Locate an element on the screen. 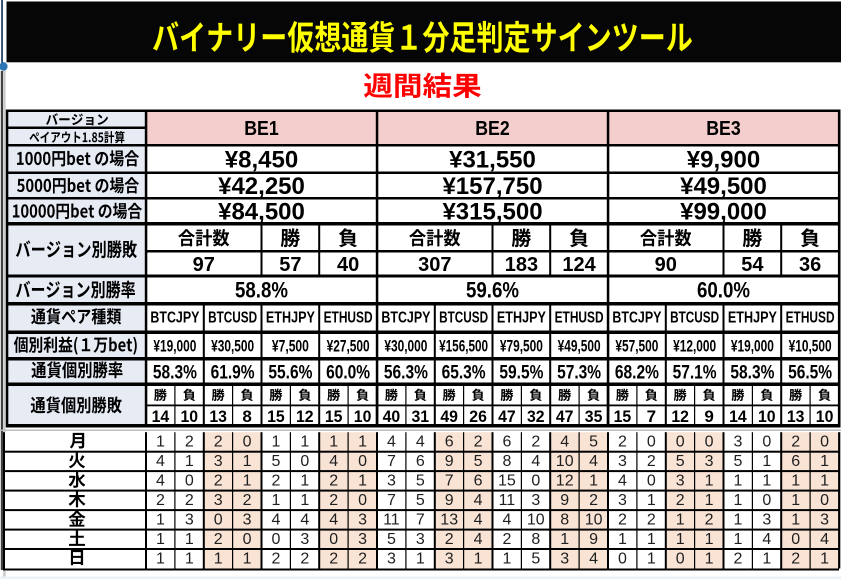 This screenshot has height=579, width=841. svg-text: 59.6% is located at coordinates (492, 290).